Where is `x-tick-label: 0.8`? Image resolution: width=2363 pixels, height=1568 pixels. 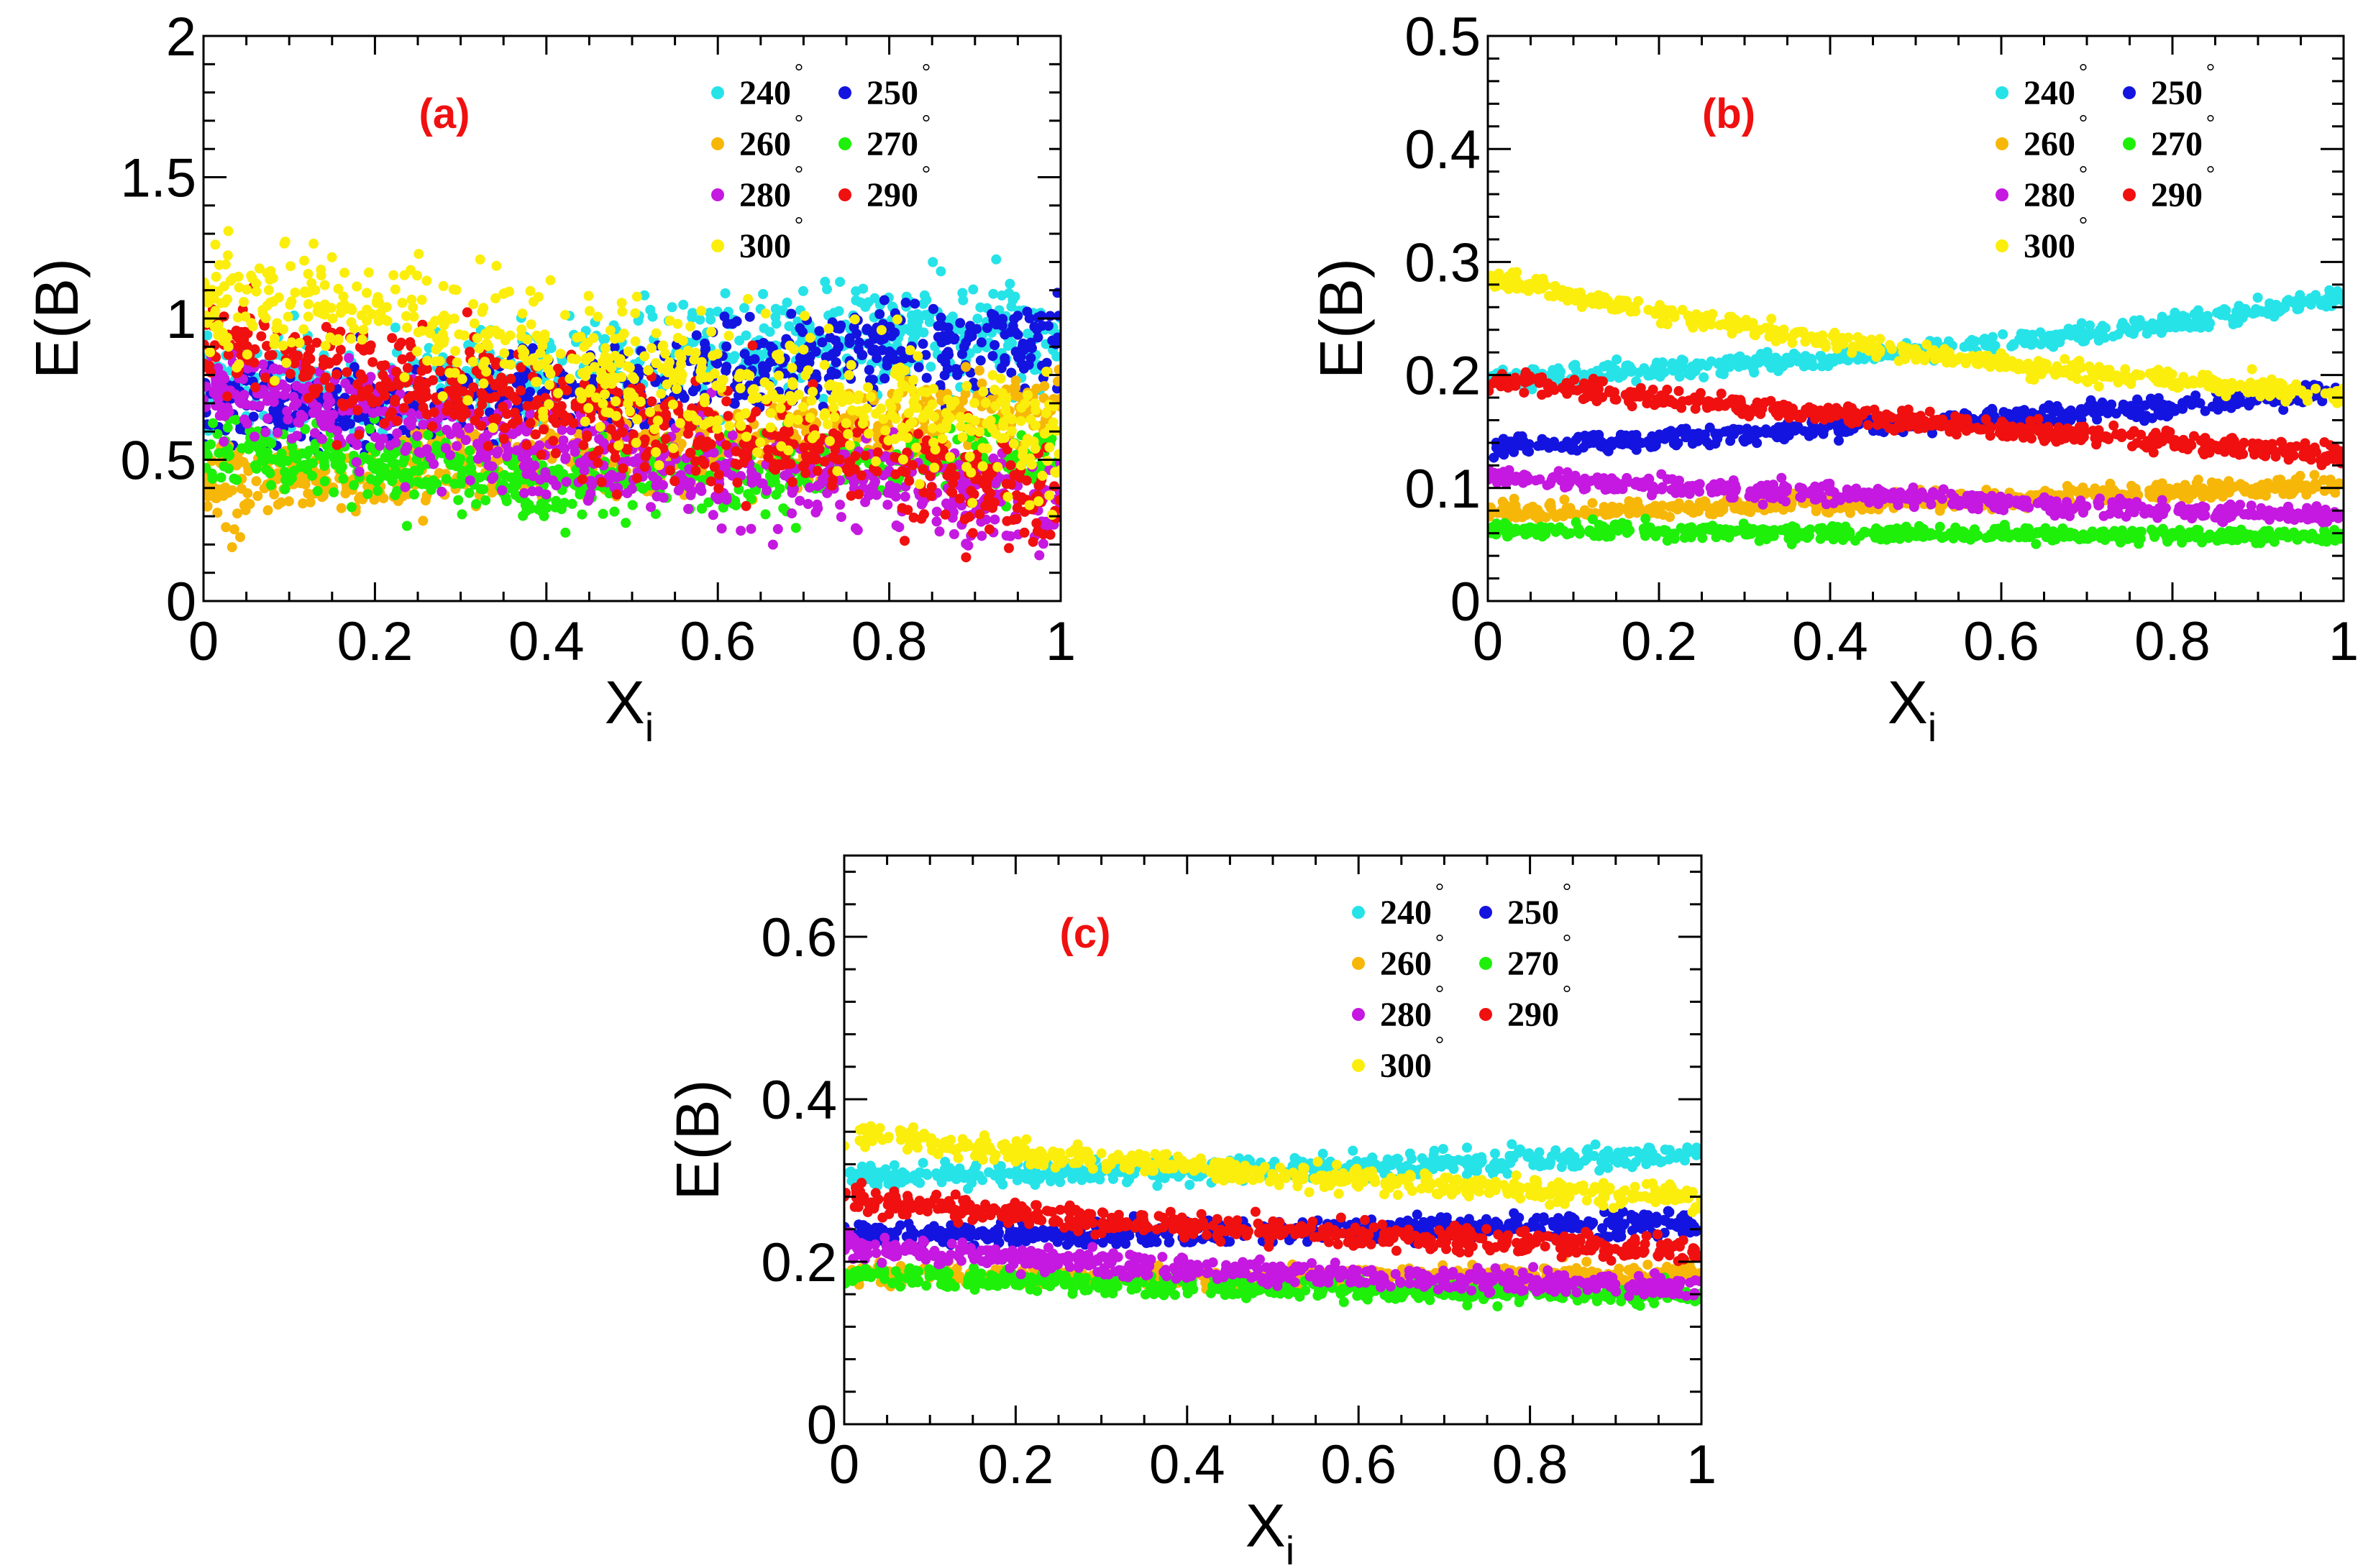 x-tick-label: 0.8 is located at coordinates (889, 641).